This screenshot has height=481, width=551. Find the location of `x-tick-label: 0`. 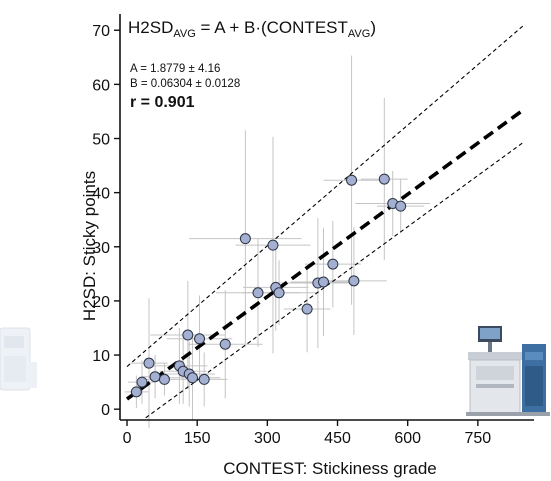

x-tick-label: 0 is located at coordinates (127, 438).